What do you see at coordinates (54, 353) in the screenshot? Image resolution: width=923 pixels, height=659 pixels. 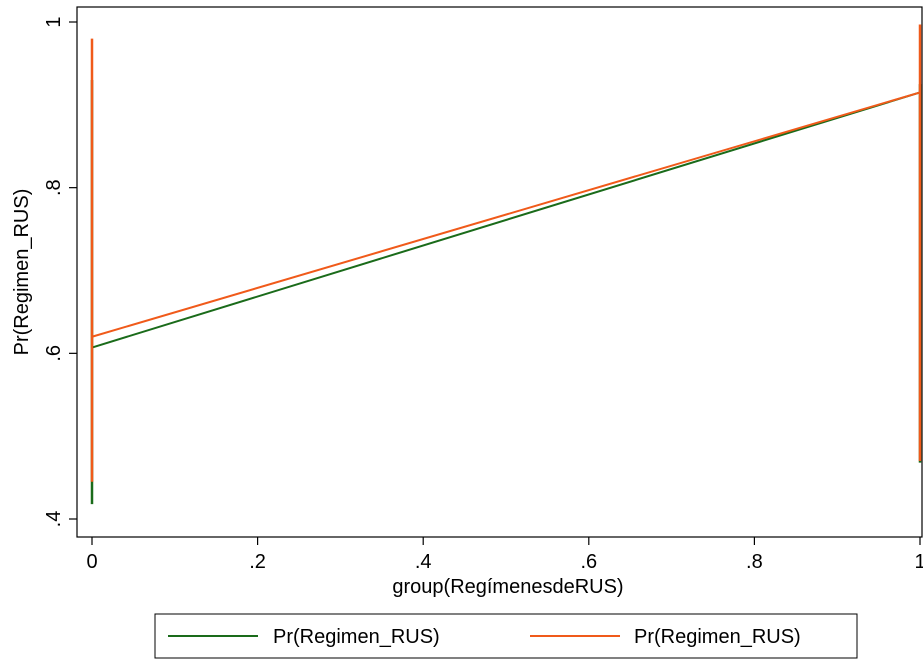 I see `y-tick-label: .6` at bounding box center [54, 353].